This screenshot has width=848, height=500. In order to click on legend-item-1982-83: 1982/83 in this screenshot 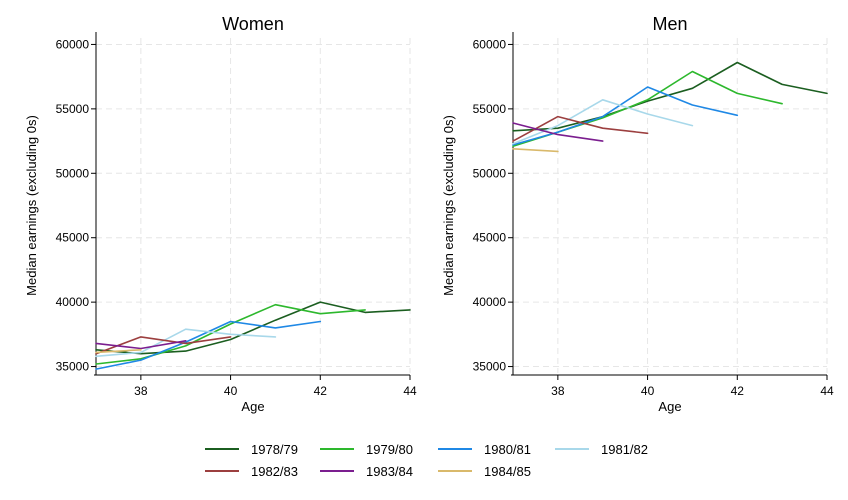, I will do `click(251, 471)`.